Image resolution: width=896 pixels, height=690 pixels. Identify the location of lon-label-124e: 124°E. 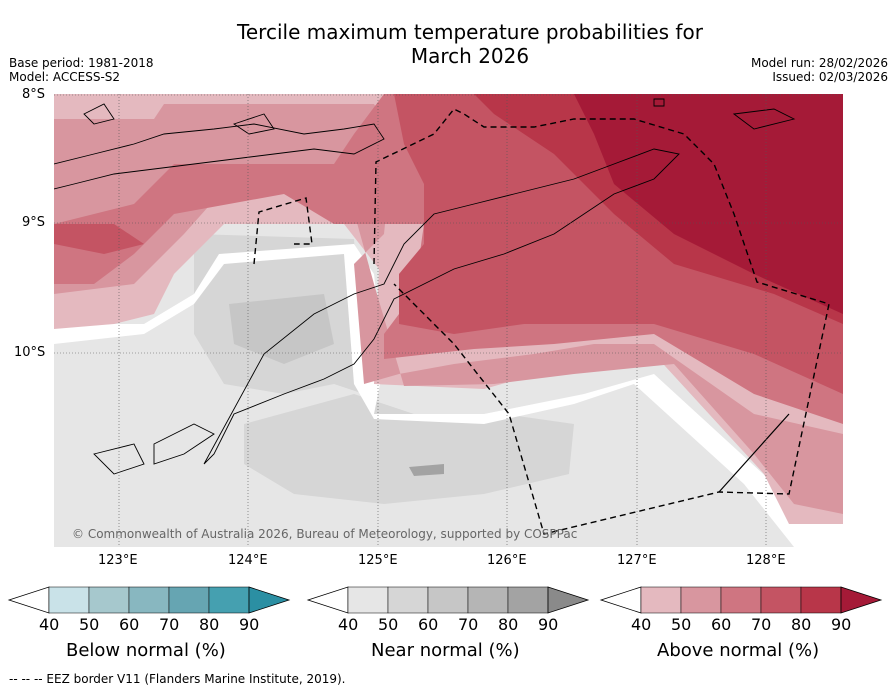
(248, 560).